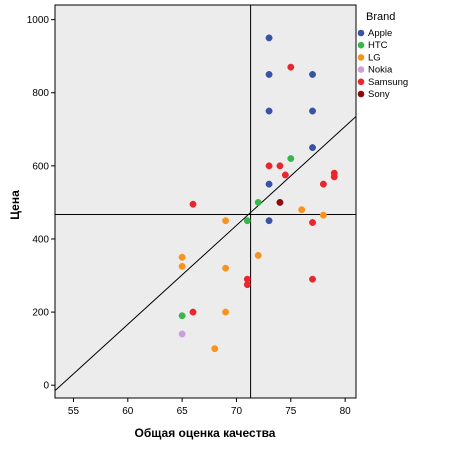 The width and height of the screenshot is (474, 475). What do you see at coordinates (182, 334) in the screenshot?
I see `point-nokia` at bounding box center [182, 334].